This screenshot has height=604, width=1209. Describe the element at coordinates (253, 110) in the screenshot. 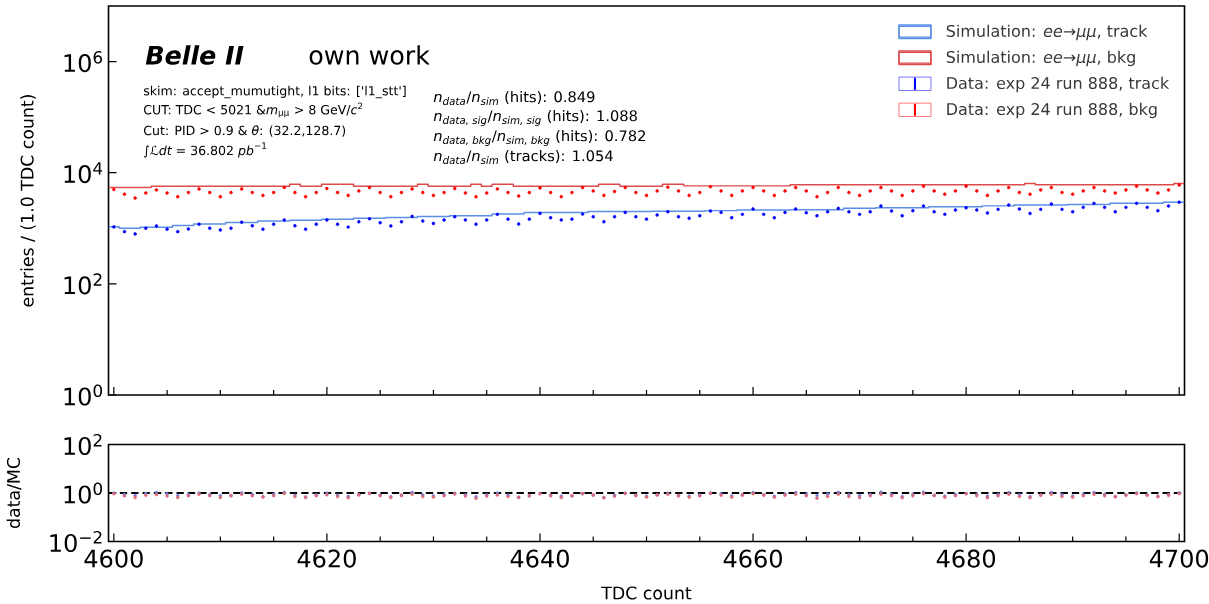

I see `annotation: CUT: TDC < 5021 &m$_{μμ}$ > 8 GeV/c$^{2}$` at that location.